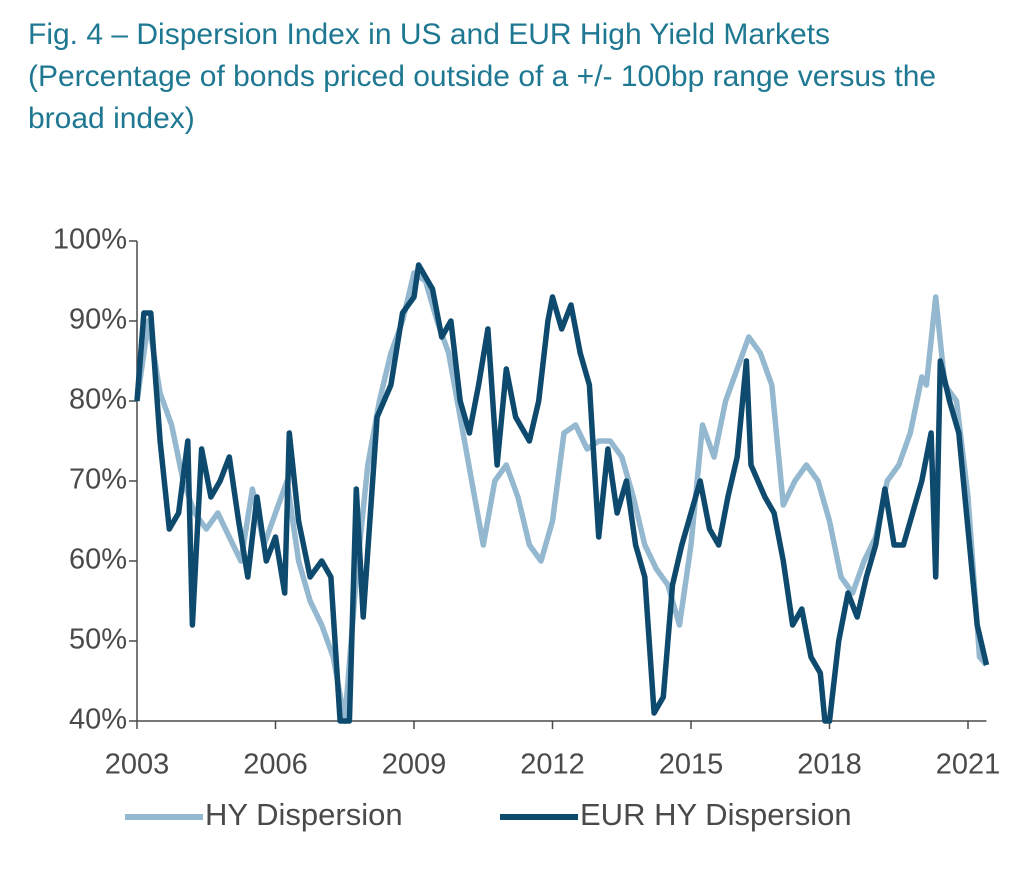 The width and height of the screenshot is (1024, 874). I want to click on x-tick-label: 2021, so click(968, 765).